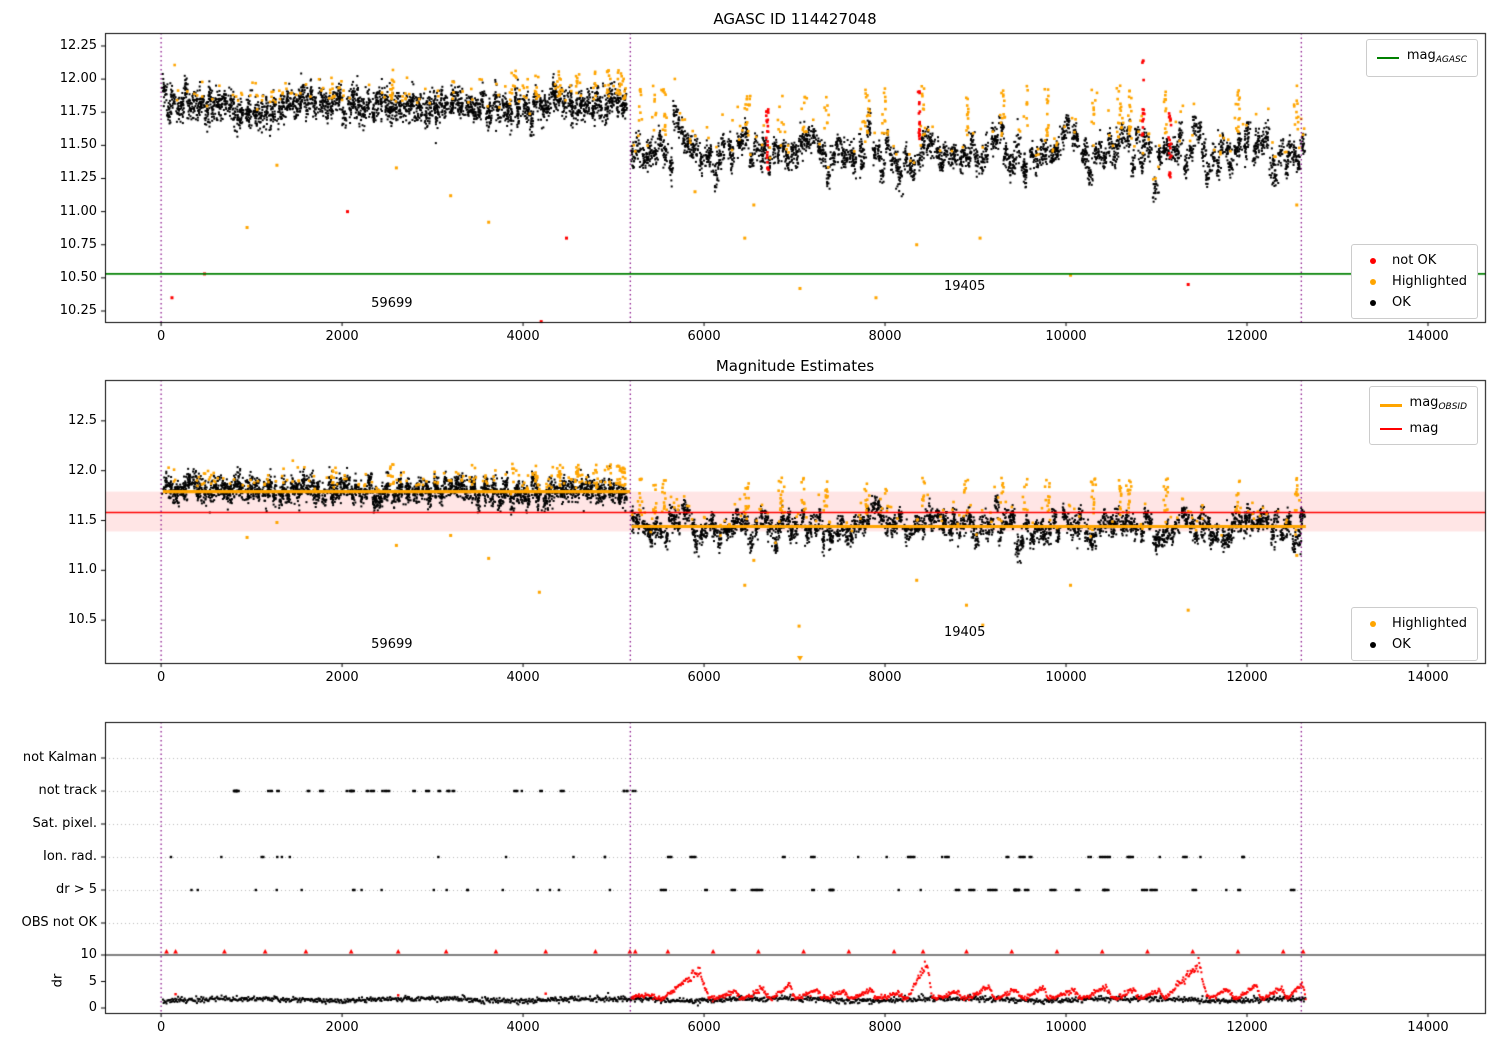 The image size is (1500, 1050). What do you see at coordinates (795, 366) in the screenshot?
I see `panel2-title: Magnitude Estimates` at bounding box center [795, 366].